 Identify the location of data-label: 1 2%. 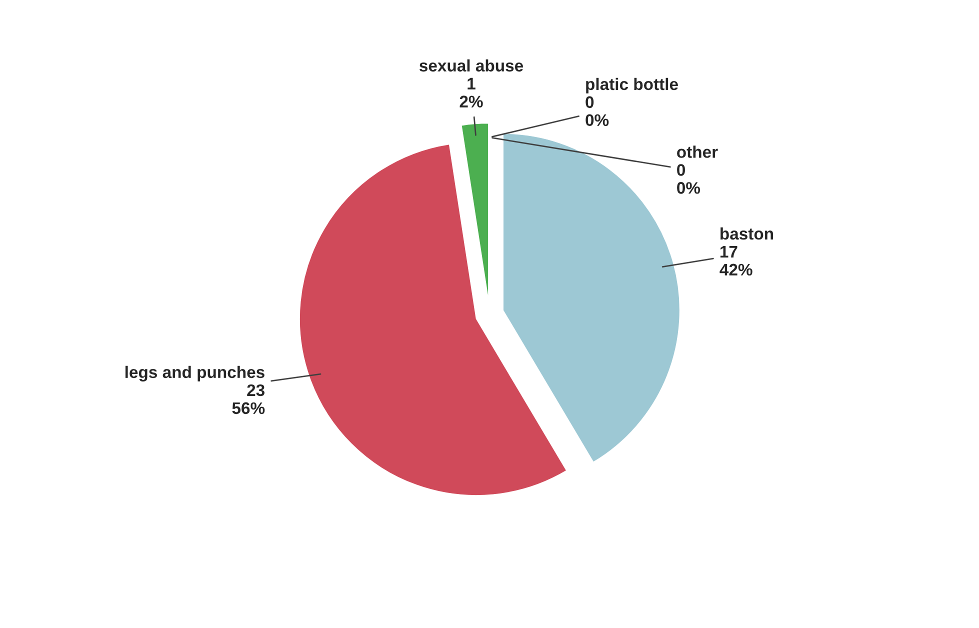
(471, 93).